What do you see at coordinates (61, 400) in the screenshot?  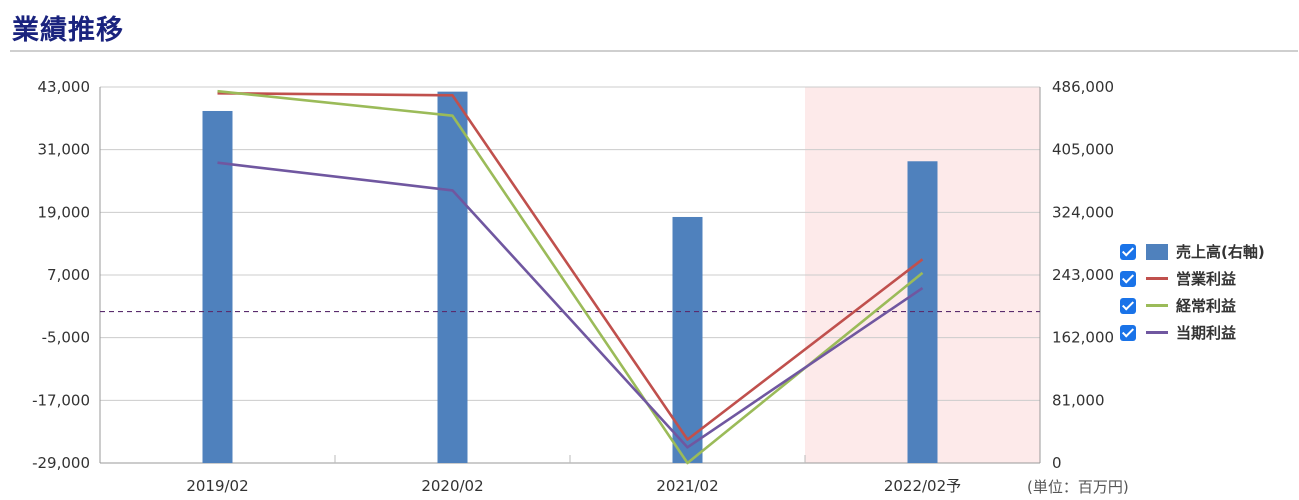 I see `y-left-tick-label: -17,000` at bounding box center [61, 400].